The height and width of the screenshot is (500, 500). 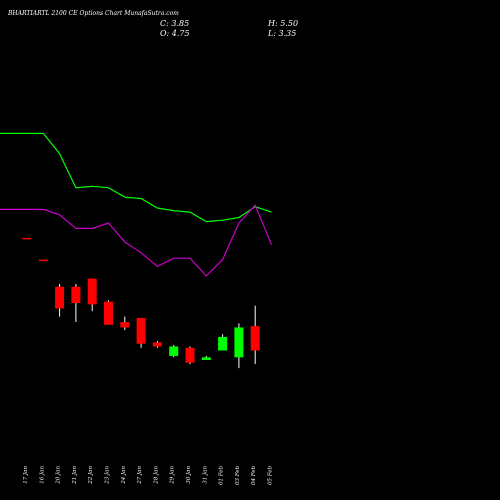 What do you see at coordinates (189, 475) in the screenshot?
I see `x-tick-label: 30 Jan` at bounding box center [189, 475].